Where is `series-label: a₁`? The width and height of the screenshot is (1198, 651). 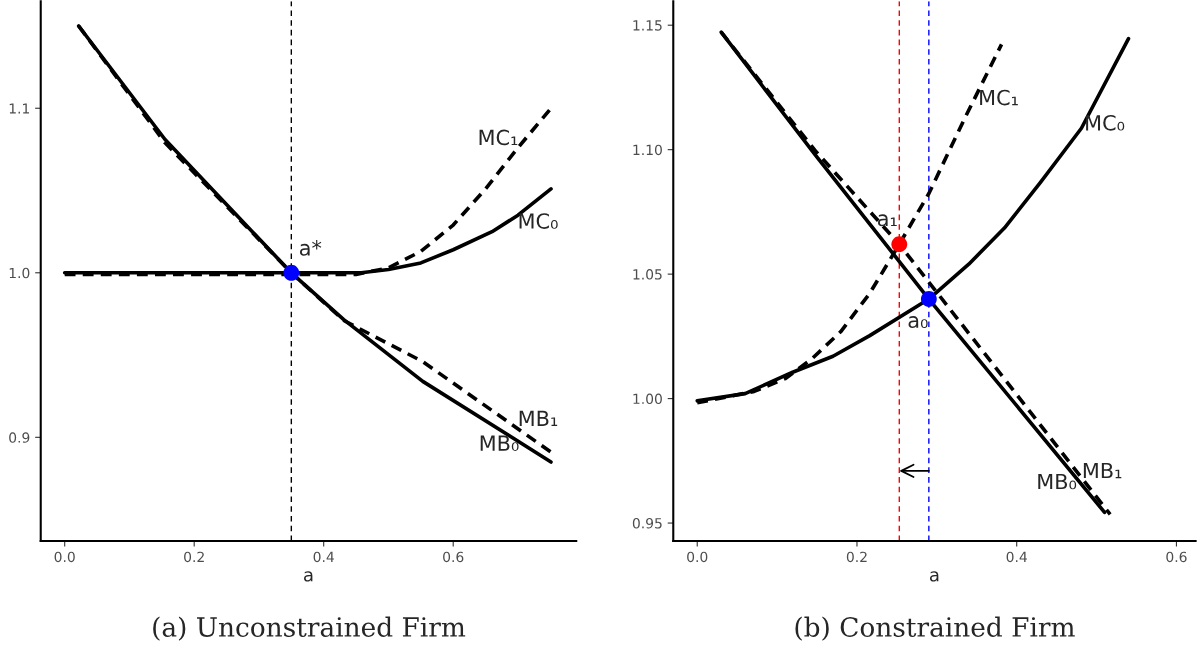 series-label: a₁ is located at coordinates (887, 220).